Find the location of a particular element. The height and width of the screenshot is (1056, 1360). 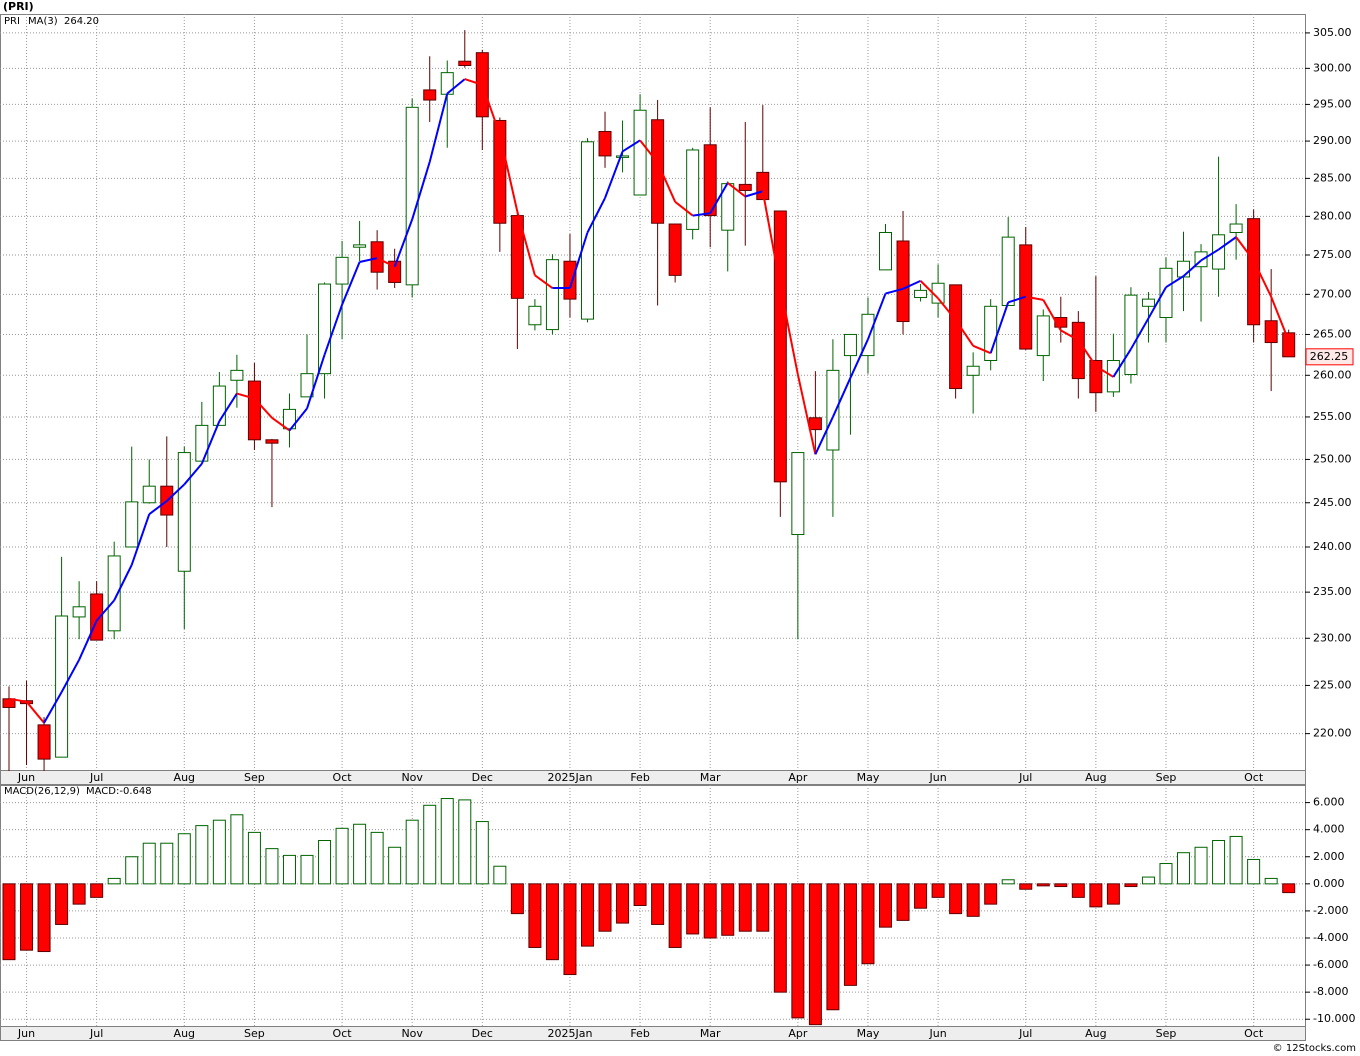

x-tick-label: Jul is located at coordinates (1025, 777).